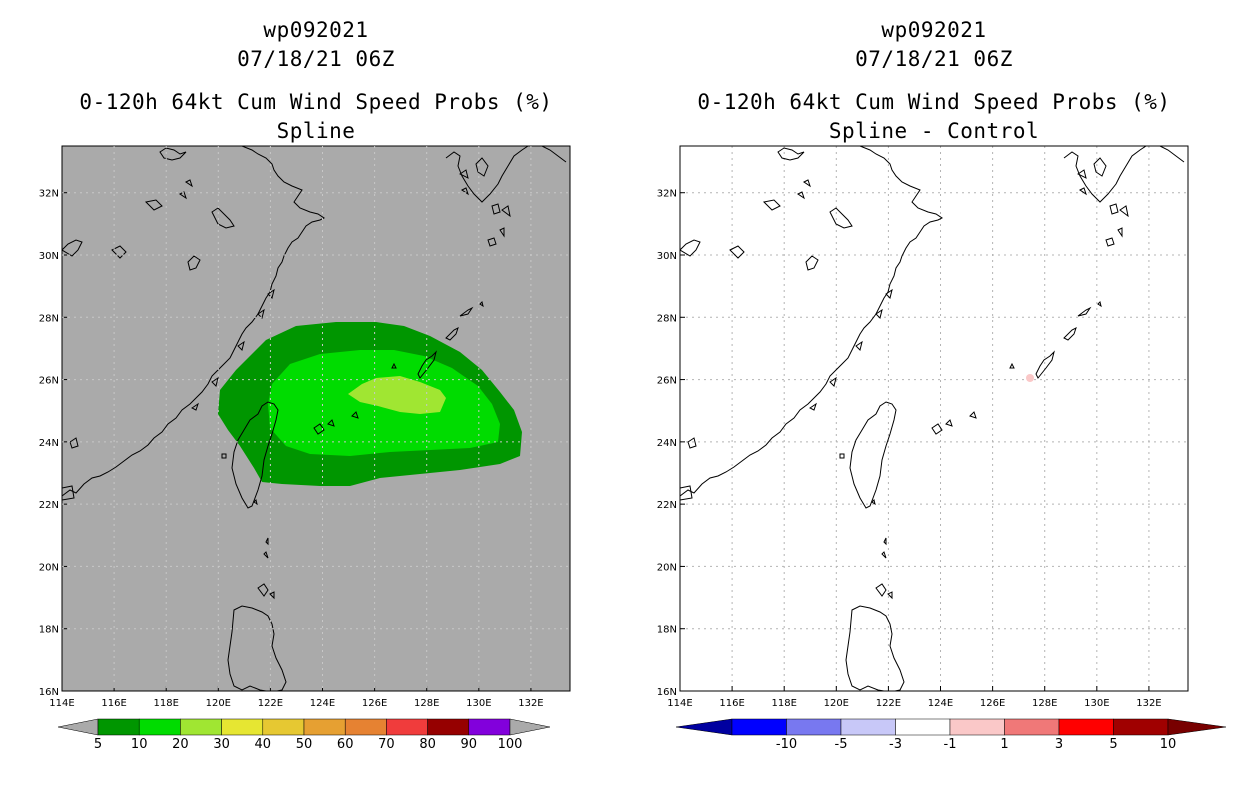  I want to click on left-datetime: 07/18/21 06Z, so click(316, 59).